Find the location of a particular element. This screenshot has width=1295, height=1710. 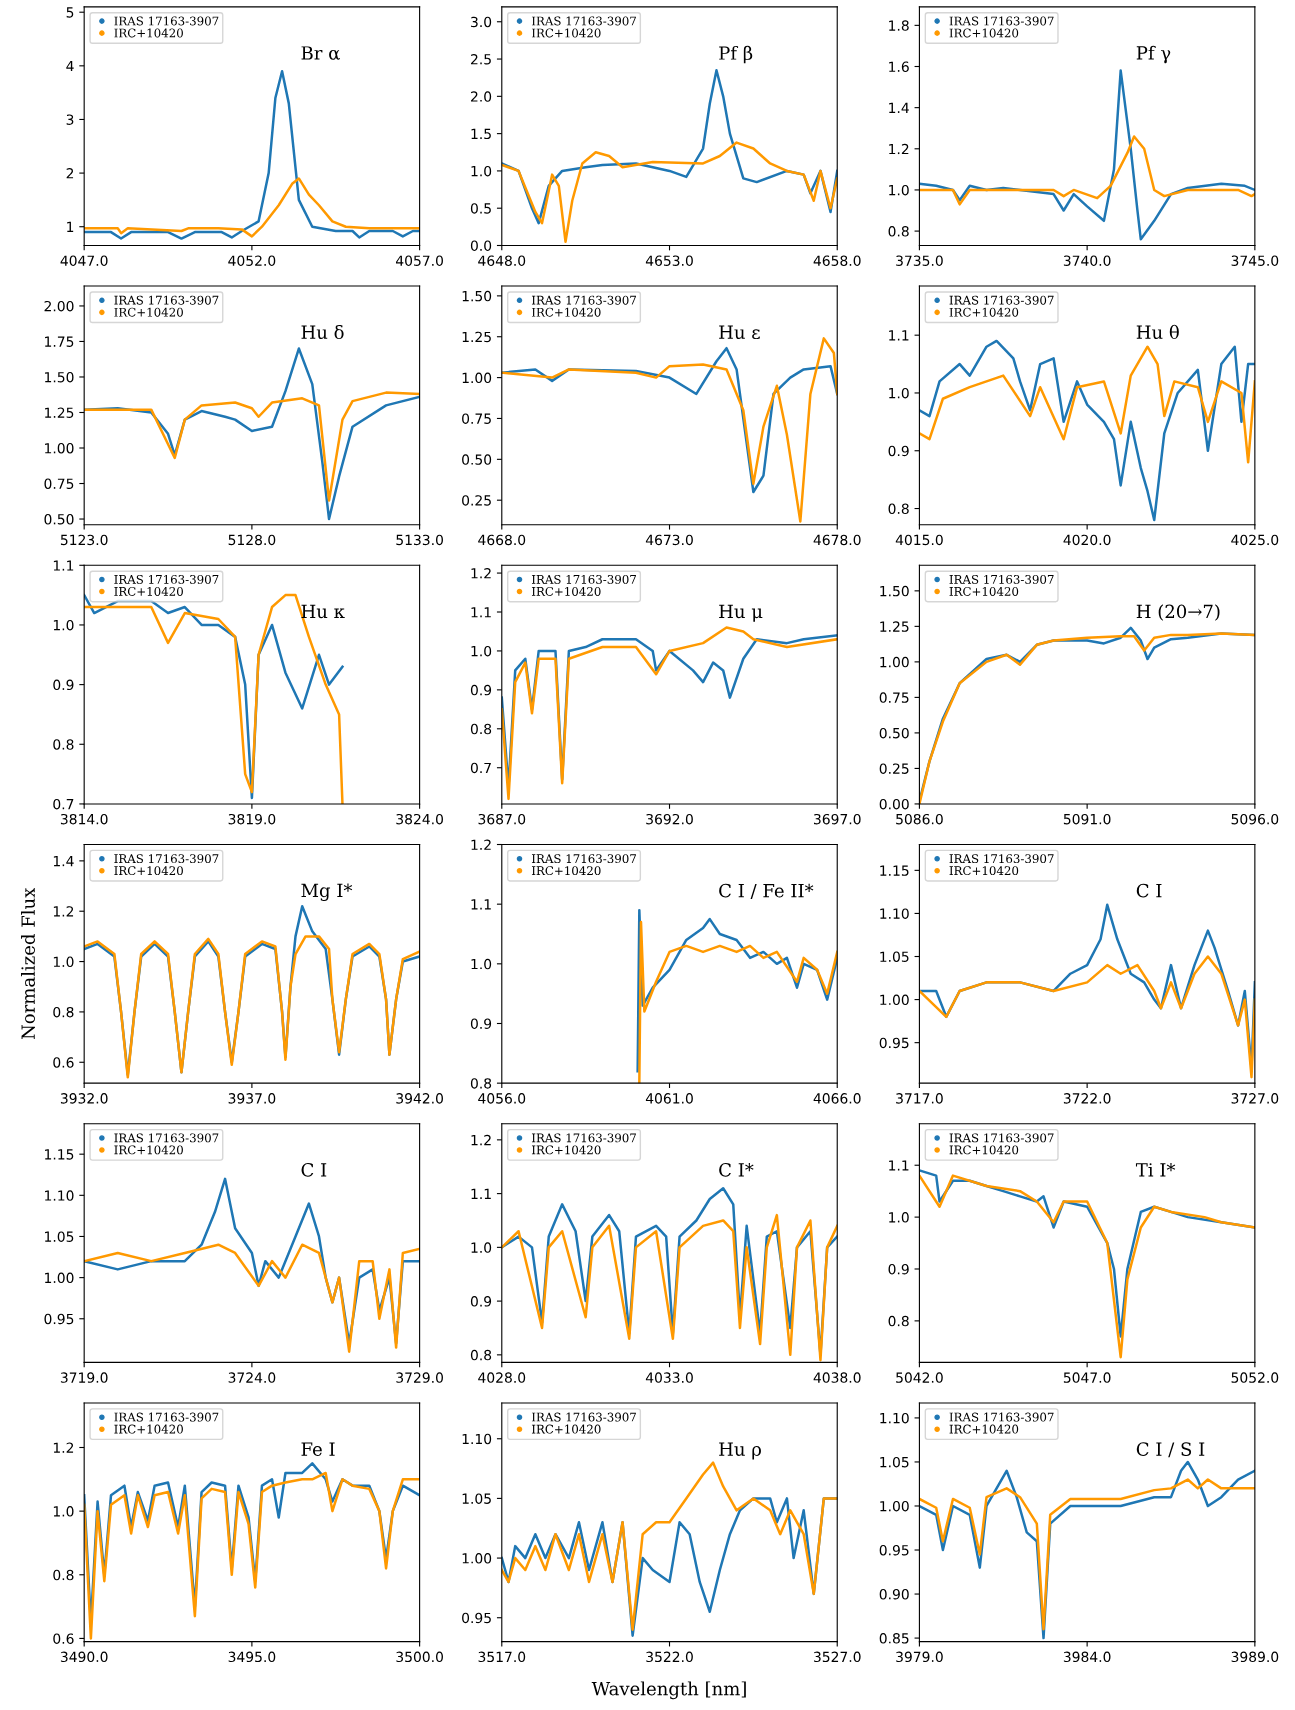

x-tick-label: 3824.0 is located at coordinates (419, 819).